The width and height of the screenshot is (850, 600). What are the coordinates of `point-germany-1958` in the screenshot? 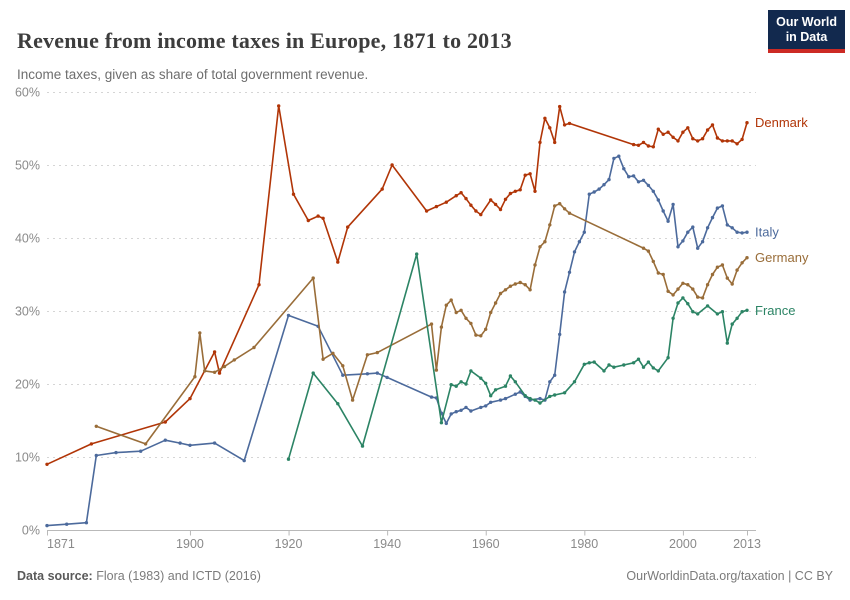 It's located at (476, 335).